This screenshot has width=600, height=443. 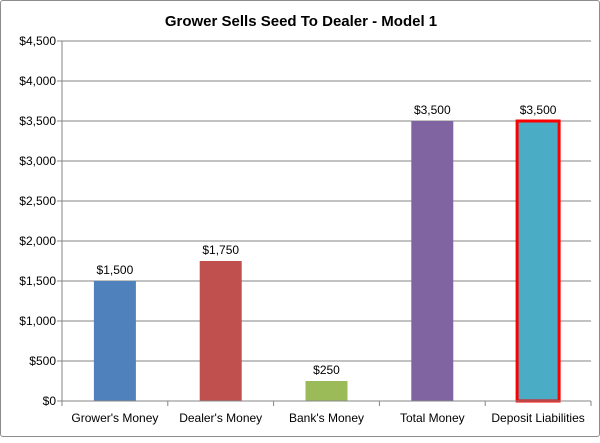 I want to click on y-tick-label: $0, so click(x=50, y=401).